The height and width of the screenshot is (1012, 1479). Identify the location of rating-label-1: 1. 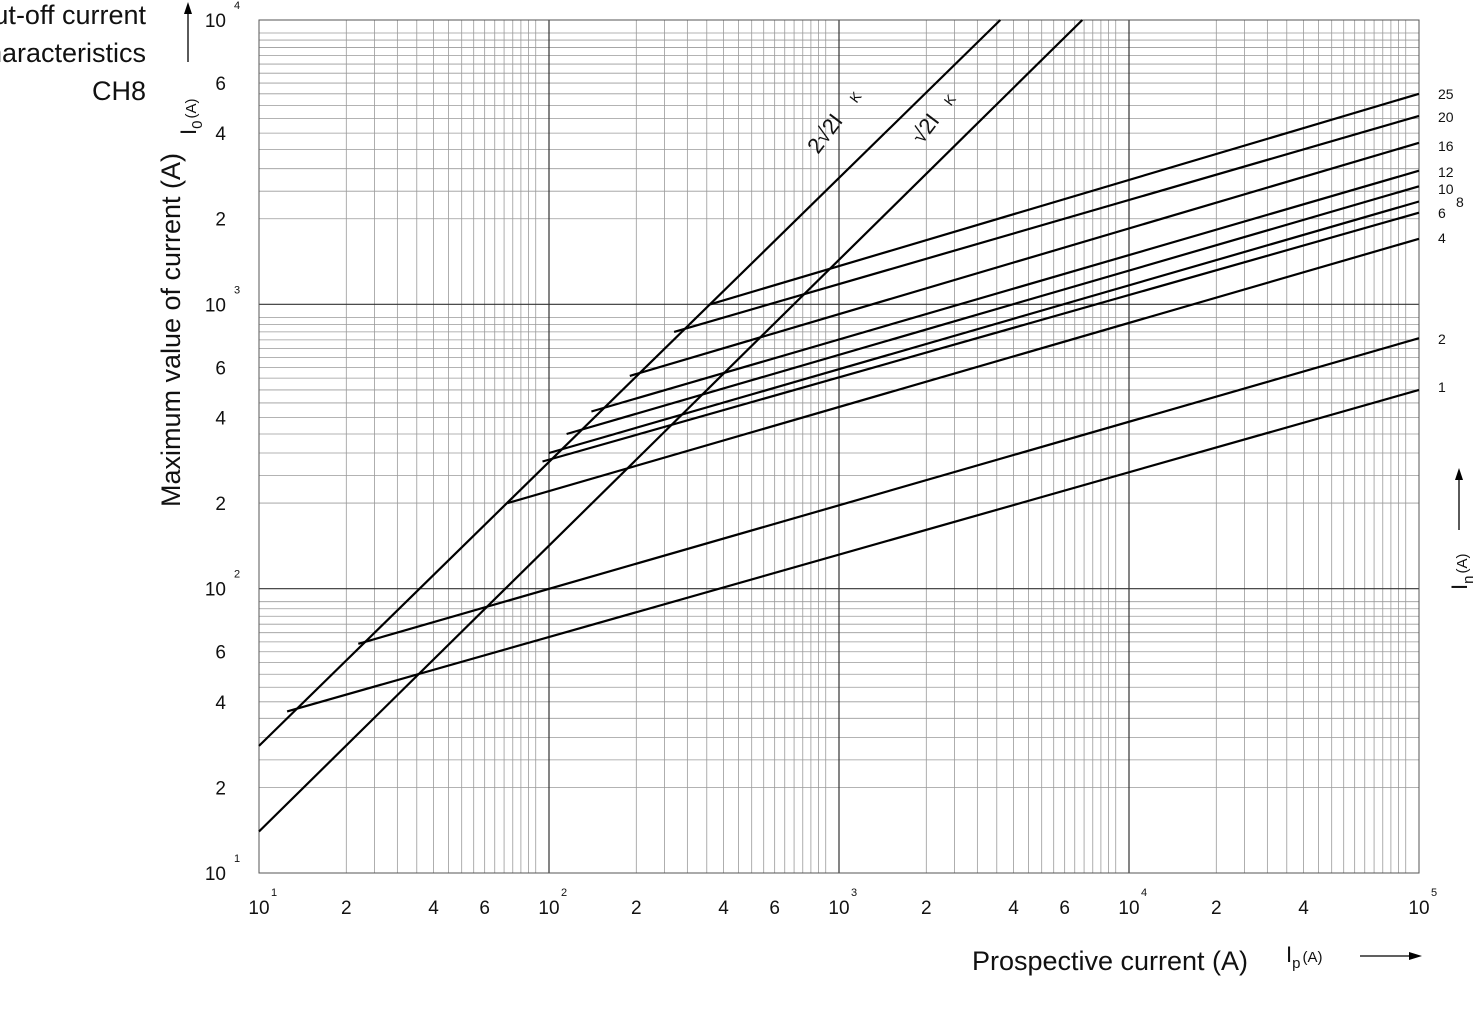
(1442, 387).